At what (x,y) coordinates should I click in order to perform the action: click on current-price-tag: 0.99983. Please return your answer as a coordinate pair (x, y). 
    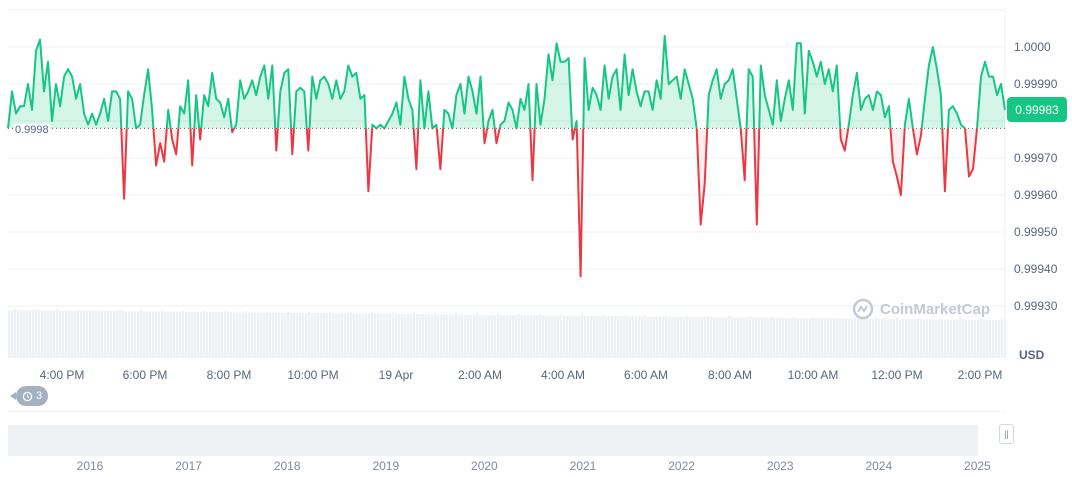
    Looking at the image, I should click on (1037, 109).